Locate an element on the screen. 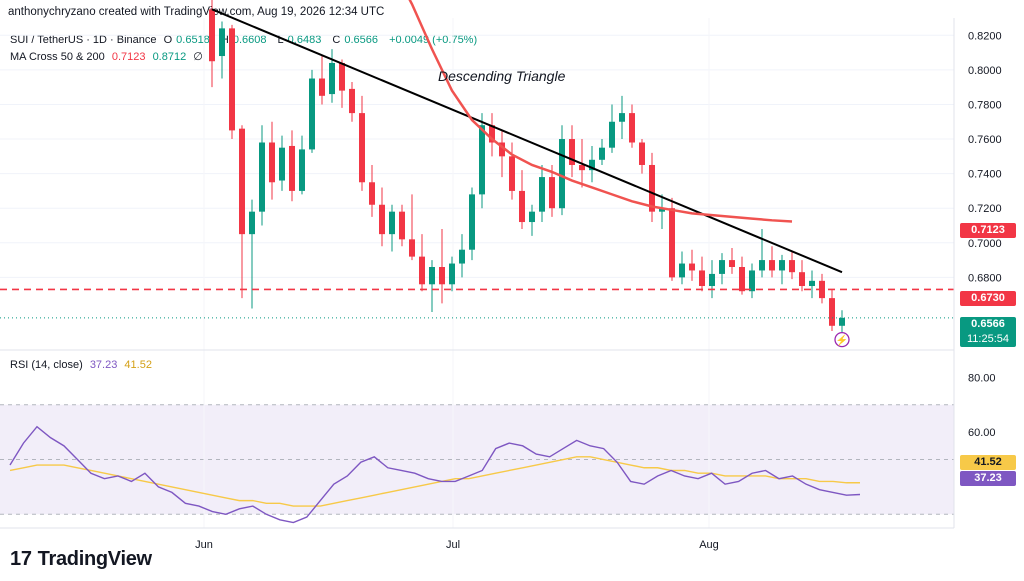 The height and width of the screenshot is (581, 1024). symbol-name: SUI / TetherUS · 1D · Binance is located at coordinates (83, 40).